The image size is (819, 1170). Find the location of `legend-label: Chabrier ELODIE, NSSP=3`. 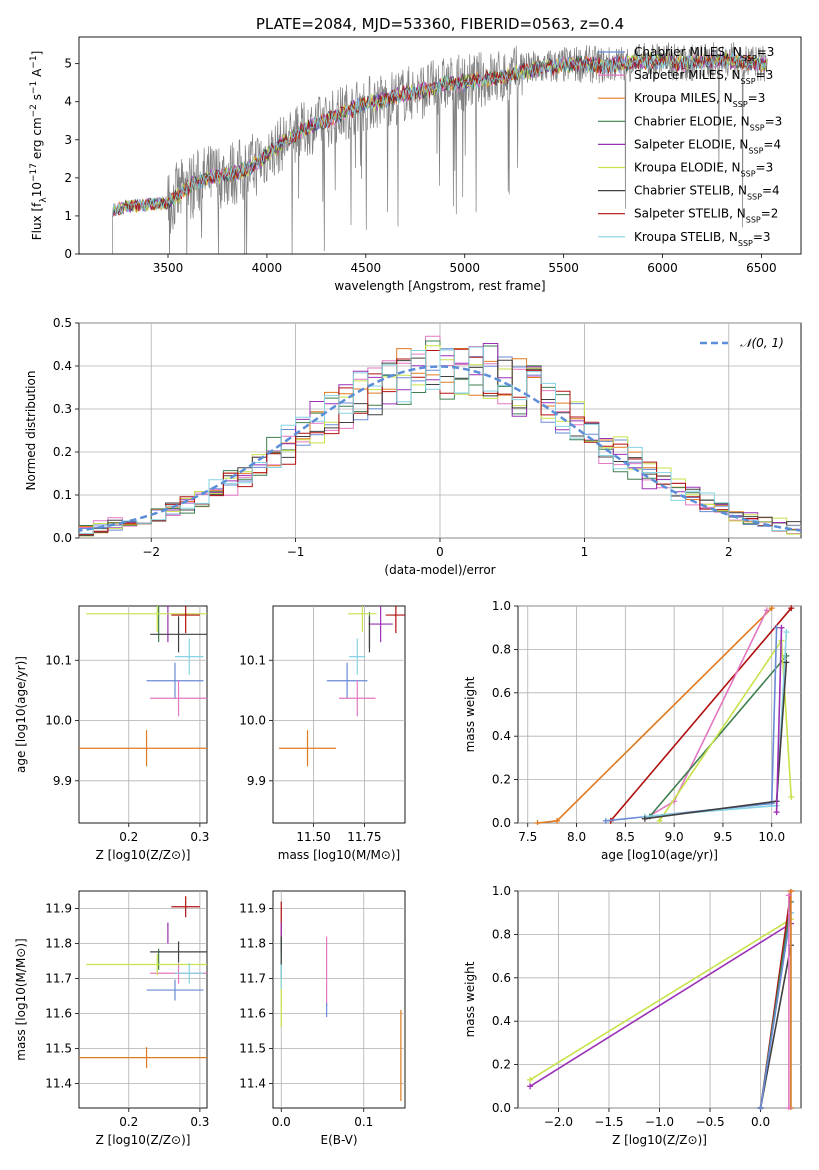

legend-label: Chabrier ELODIE, NSSP=3 is located at coordinates (708, 123).